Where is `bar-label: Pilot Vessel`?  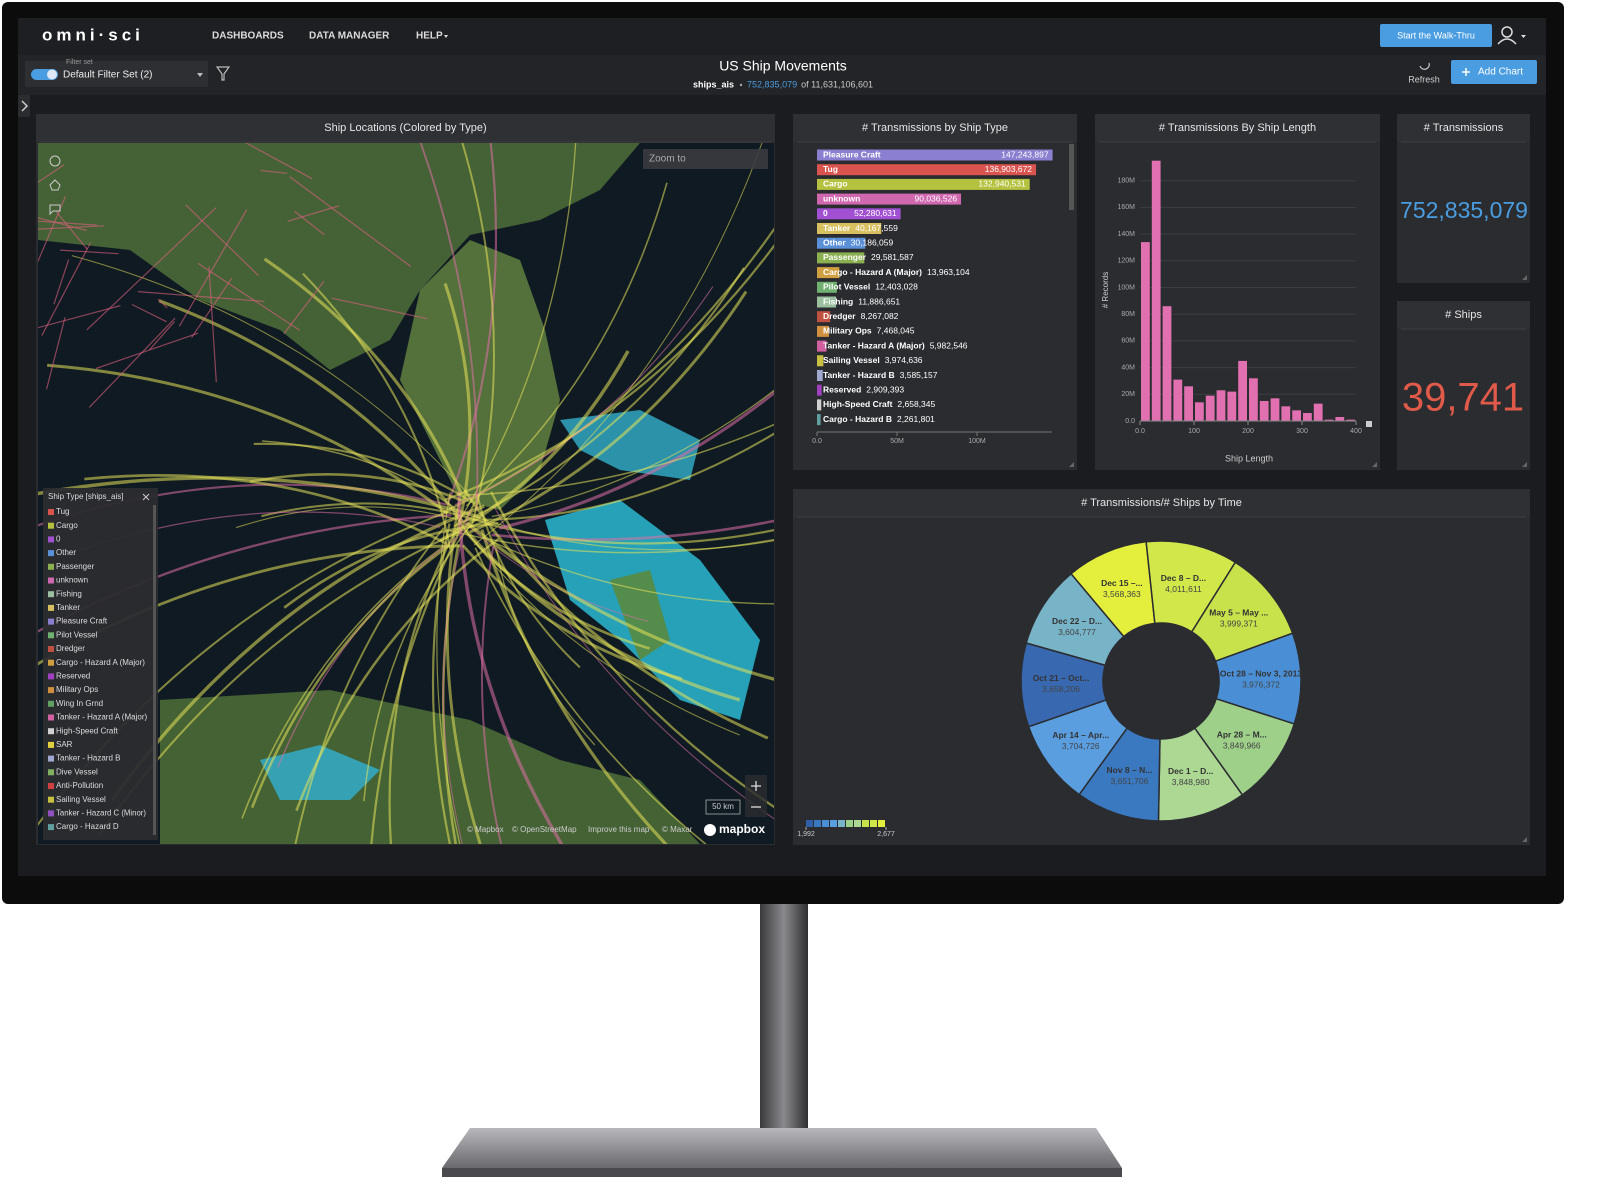 bar-label: Pilot Vessel is located at coordinates (846, 287).